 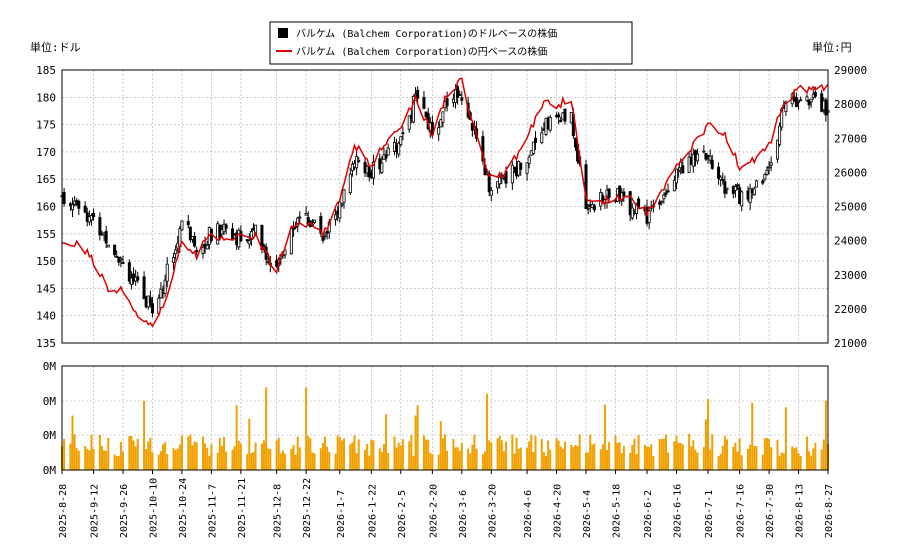 I want to click on legend-usd-label: バルケム (Balchem Corporation)のドルベースの株価, so click(x=426, y=33).